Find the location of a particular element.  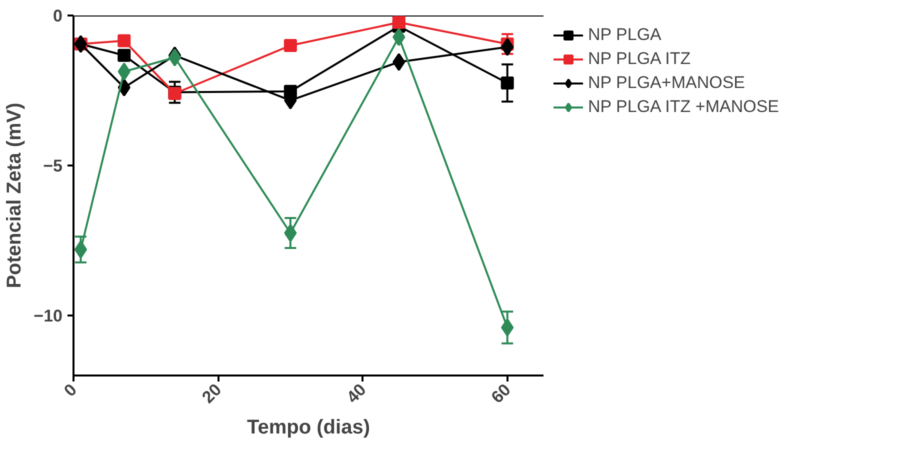

x-tick-label: 20 is located at coordinates (212, 393).